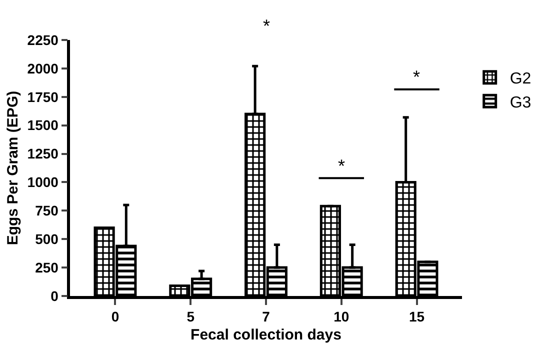 The height and width of the screenshot is (344, 557). I want to click on y-tick-label: 250, so click(47, 267).